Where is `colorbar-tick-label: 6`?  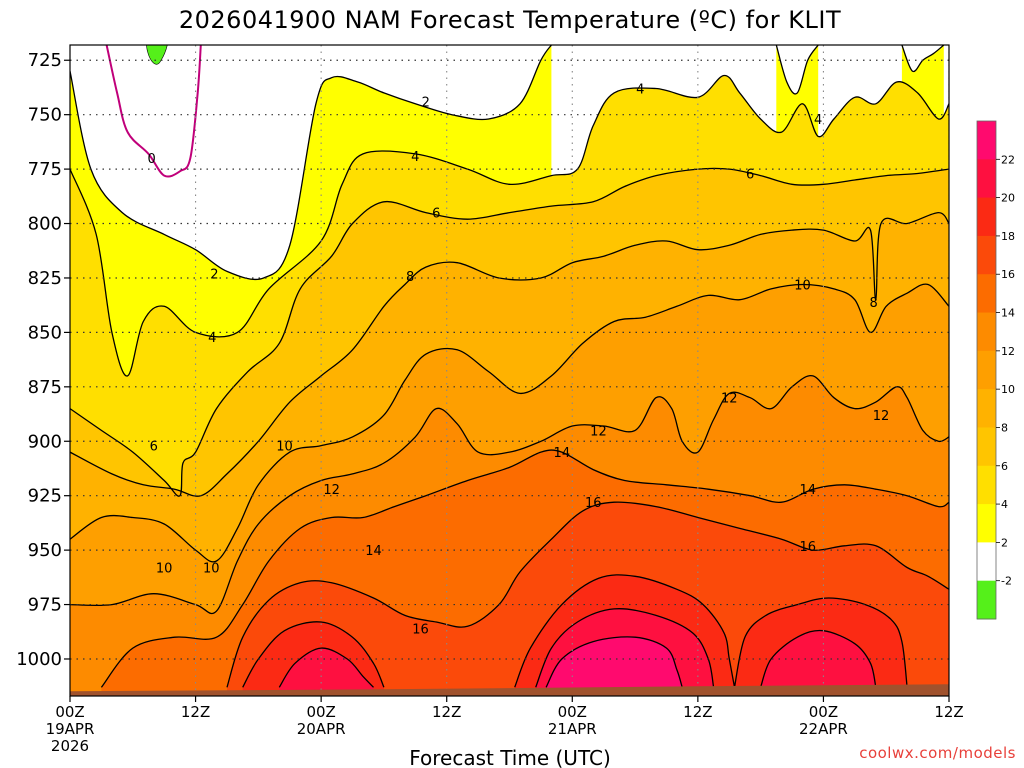
colorbar-tick-label: 6 is located at coordinates (1004, 466).